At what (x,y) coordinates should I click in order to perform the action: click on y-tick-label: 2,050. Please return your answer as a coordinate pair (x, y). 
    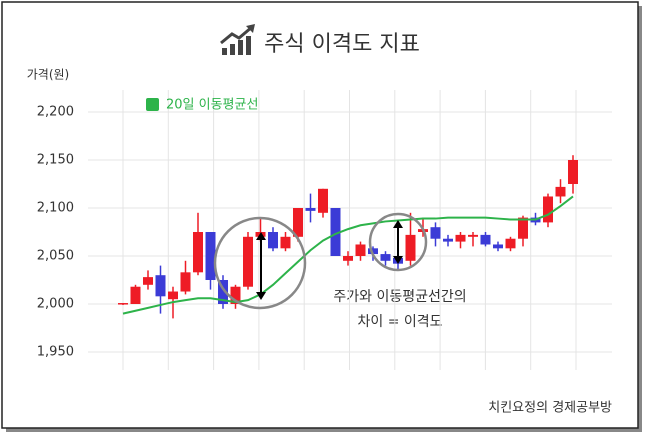
    Looking at the image, I should click on (55, 256).